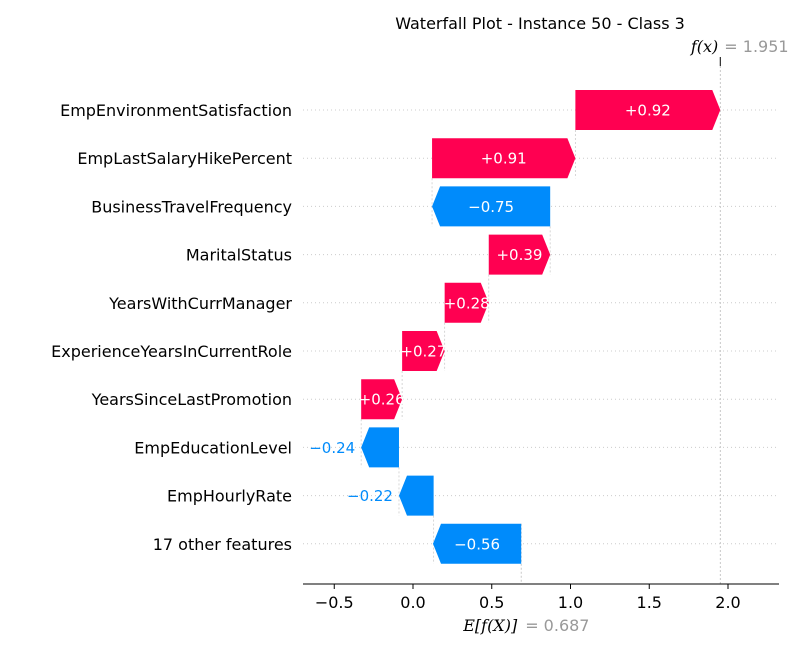 This screenshot has height=650, width=800. I want to click on feature-label: YearsWithCurrManager, so click(200, 303).